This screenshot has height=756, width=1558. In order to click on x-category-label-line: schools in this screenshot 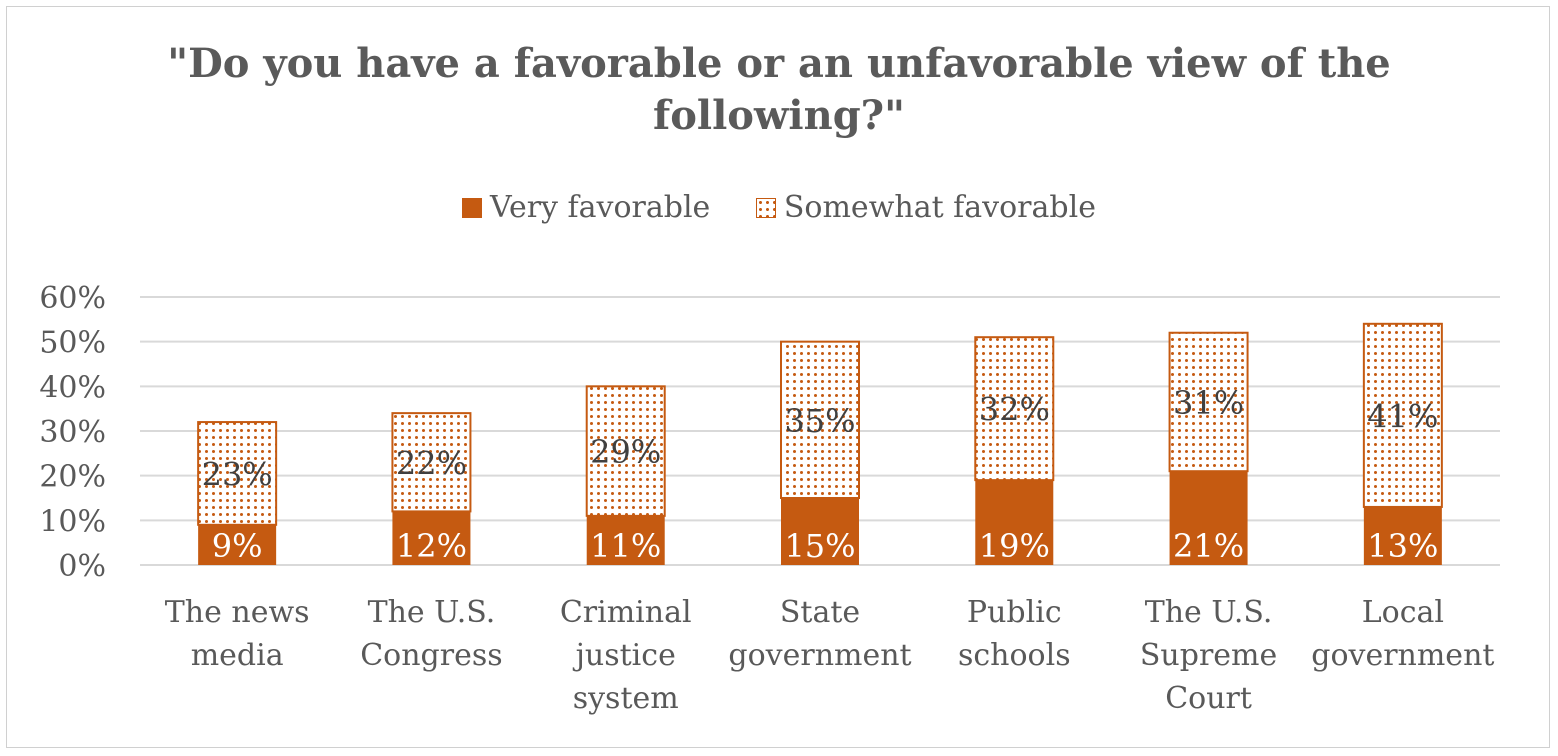, I will do `click(1014, 655)`.